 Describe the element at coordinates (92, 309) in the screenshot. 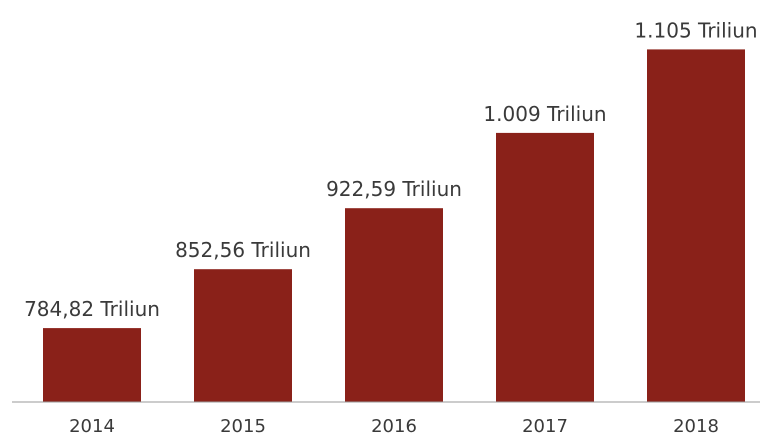

I see `data-label-2014: 784,82 Triliun` at that location.